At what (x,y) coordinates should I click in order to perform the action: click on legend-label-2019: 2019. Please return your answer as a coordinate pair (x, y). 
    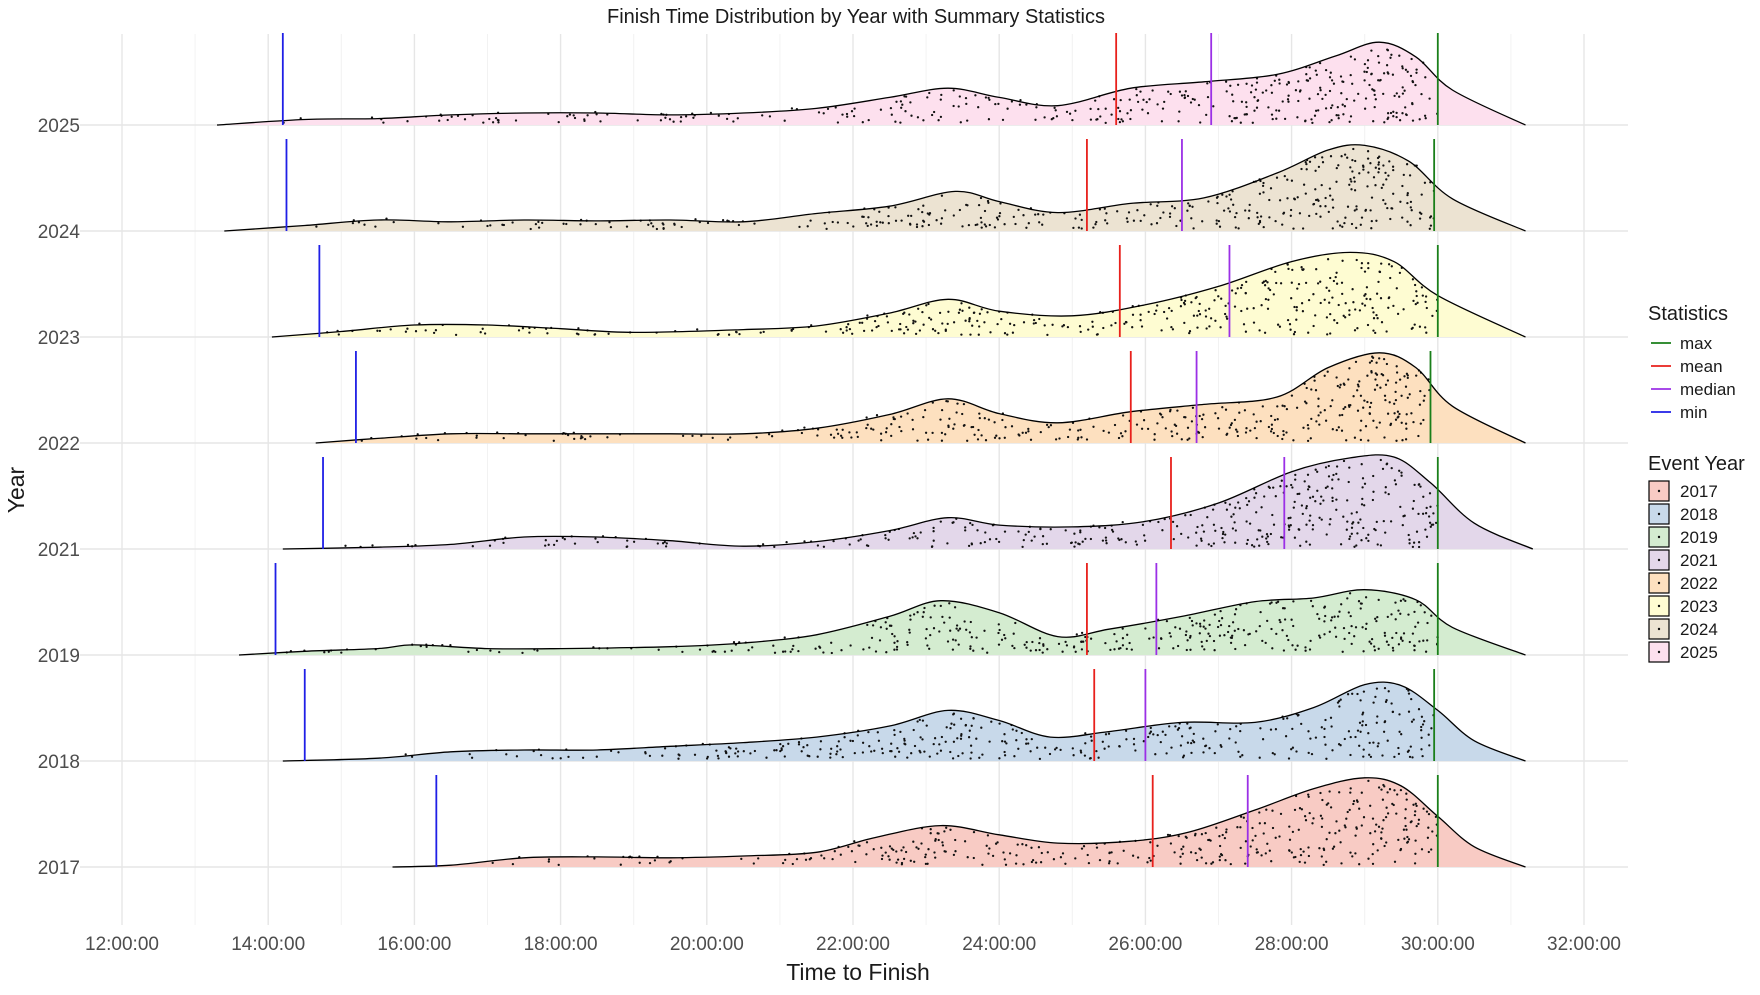
    Looking at the image, I should click on (1699, 537).